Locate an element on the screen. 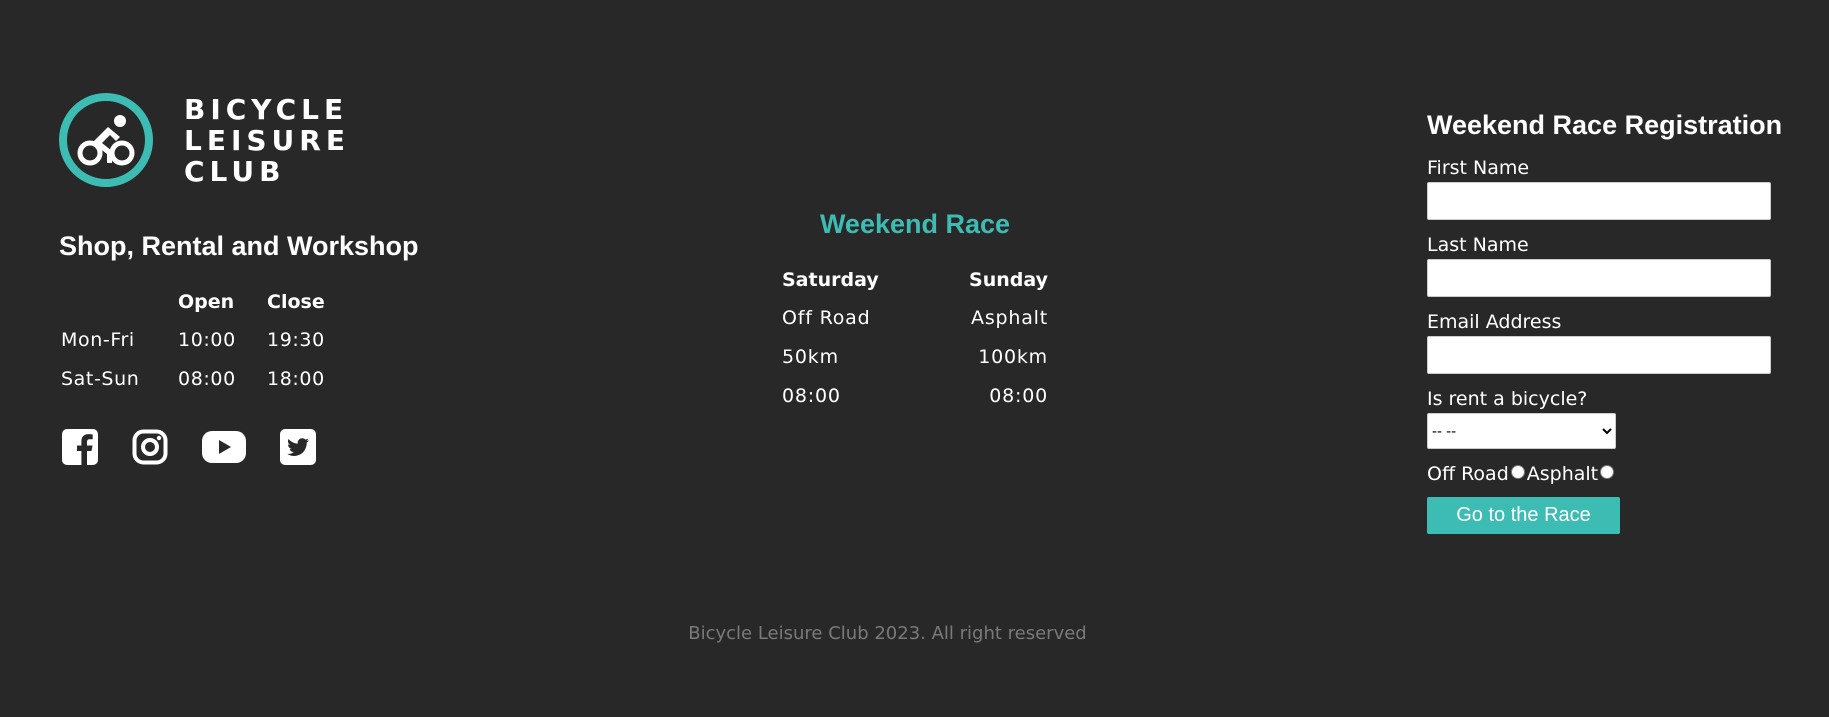 Image resolution: width=1829 pixels, height=717 pixels. hours-header-close: Close is located at coordinates (296, 302).